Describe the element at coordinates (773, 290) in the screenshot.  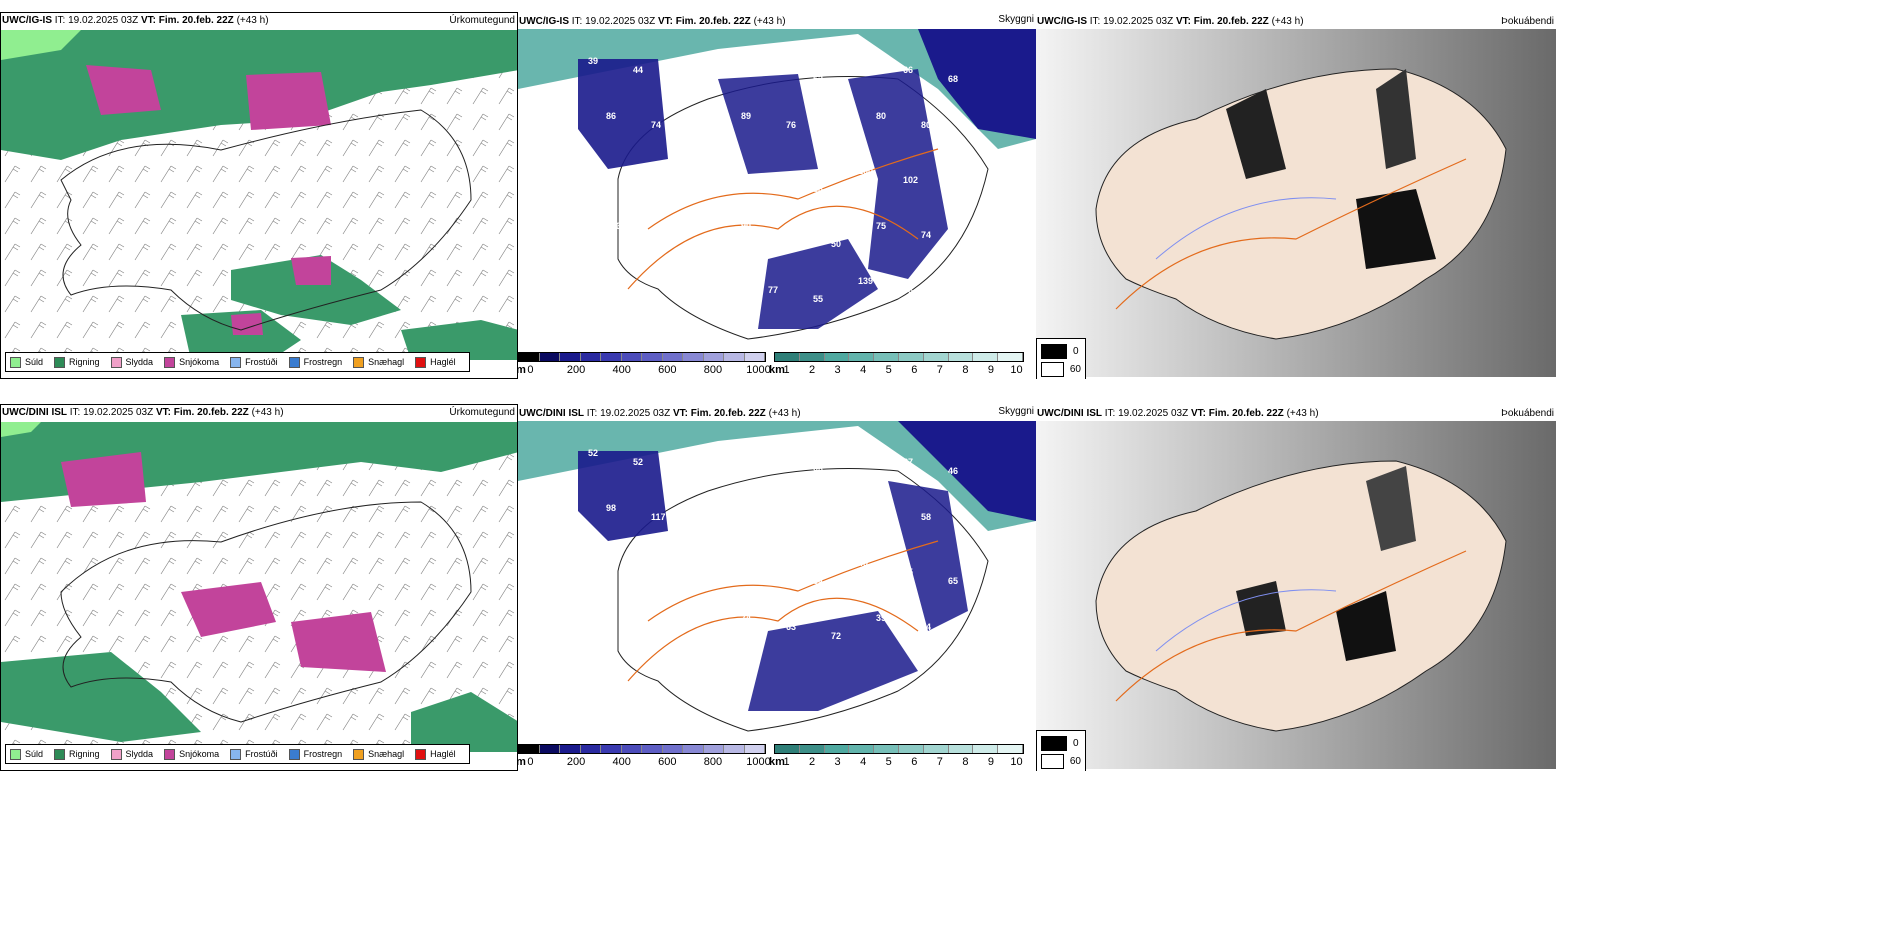
I see `visibility-value-label: 77` at that location.